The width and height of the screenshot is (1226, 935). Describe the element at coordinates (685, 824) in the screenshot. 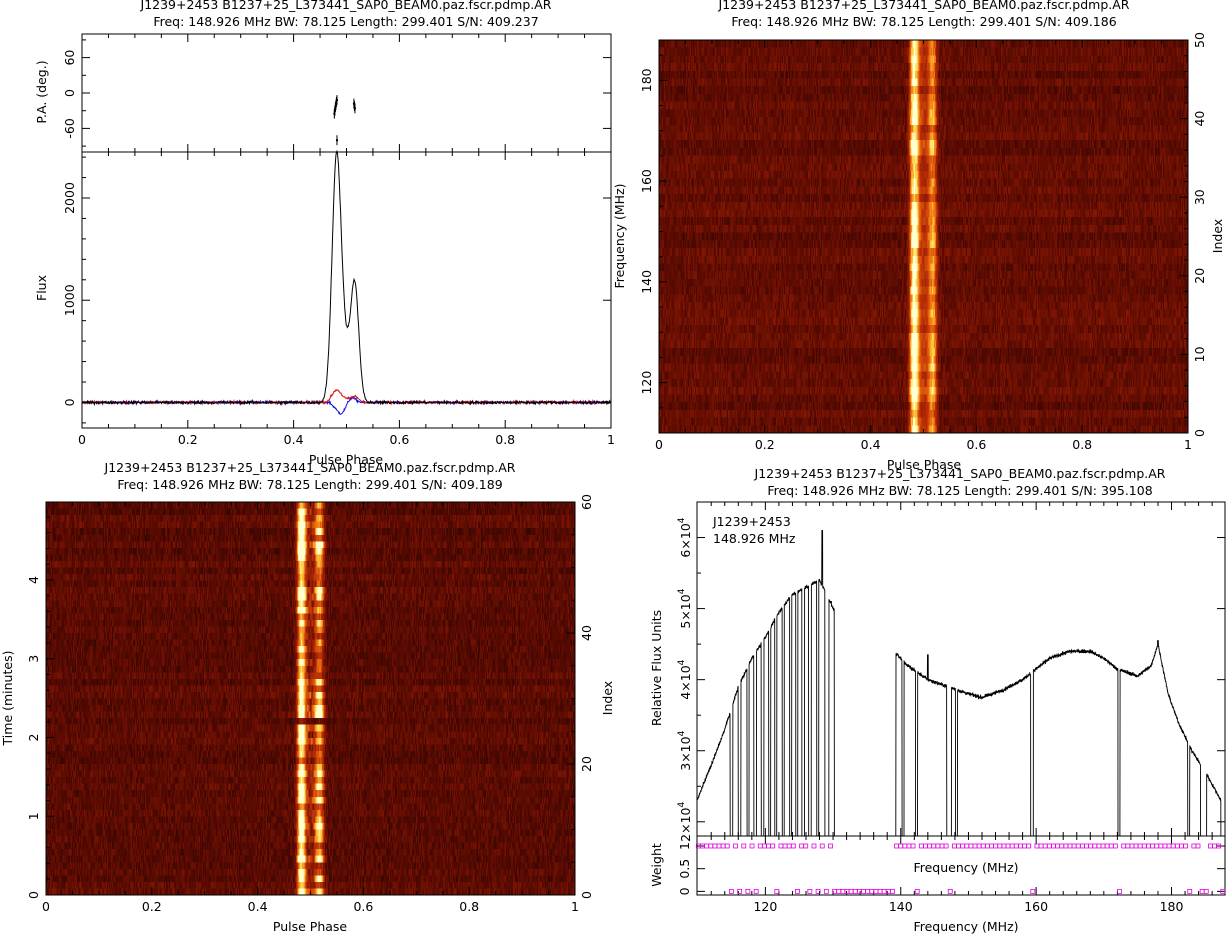

I see `bandpass-ytick-mantissa: 2×10` at that location.